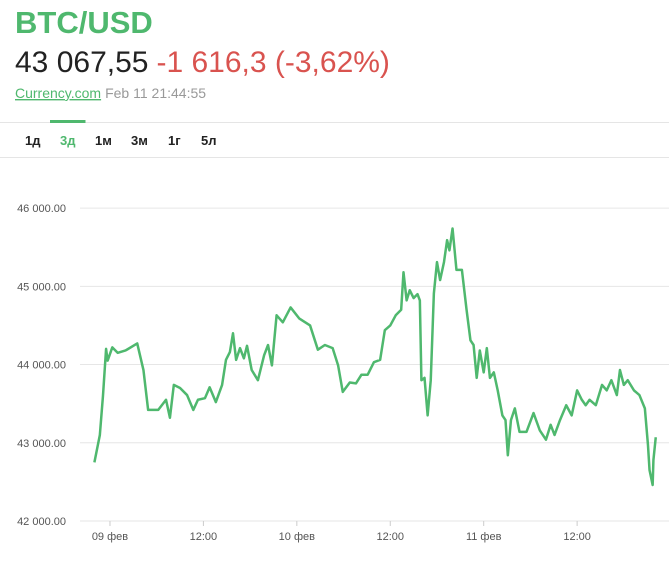 Image resolution: width=669 pixels, height=566 pixels. I want to click on range-tab: 1м, so click(103, 140).